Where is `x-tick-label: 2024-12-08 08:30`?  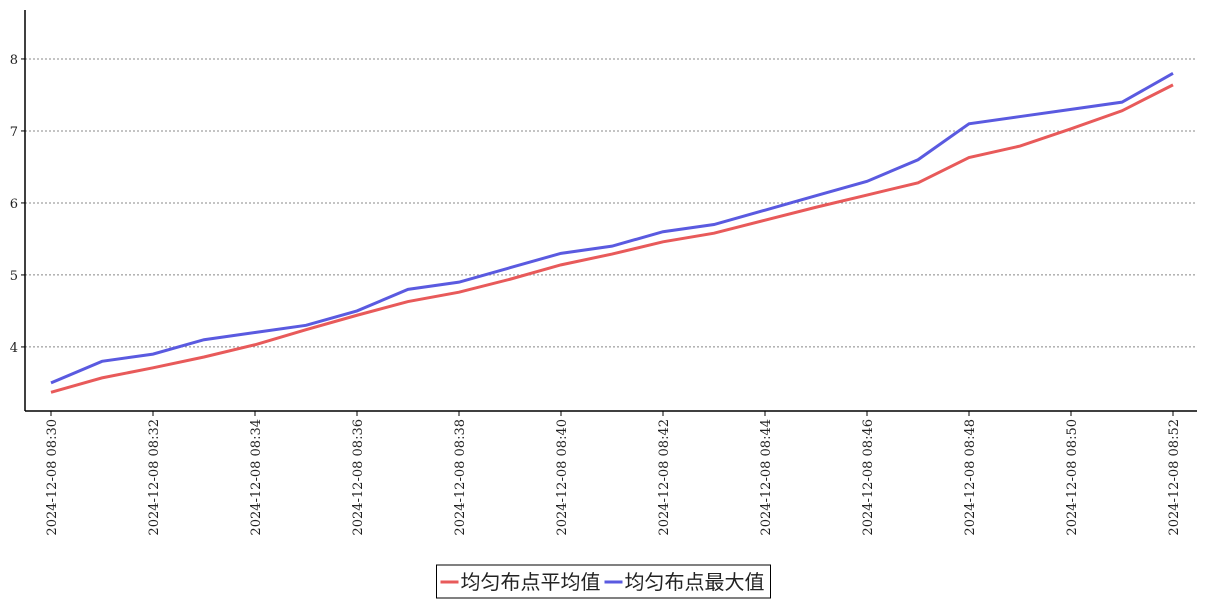
x-tick-label: 2024-12-08 08:30 is located at coordinates (52, 477).